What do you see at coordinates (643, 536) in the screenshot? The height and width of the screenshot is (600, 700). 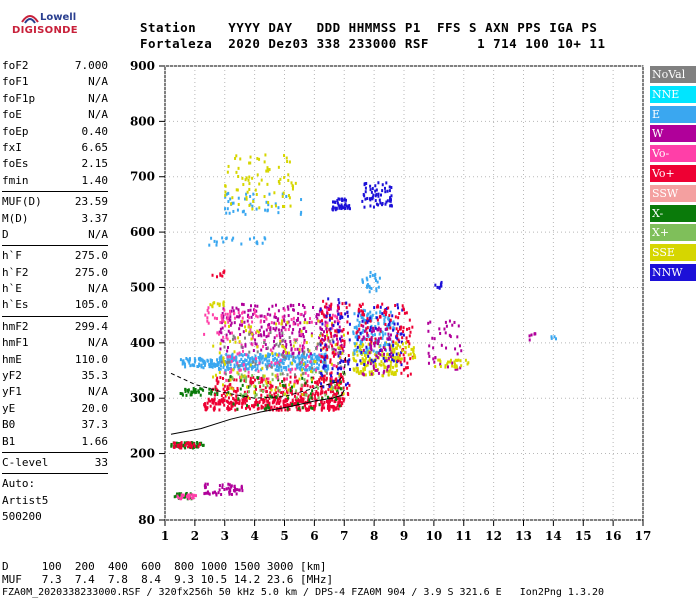 I see `x-tick-label: 17` at bounding box center [643, 536].